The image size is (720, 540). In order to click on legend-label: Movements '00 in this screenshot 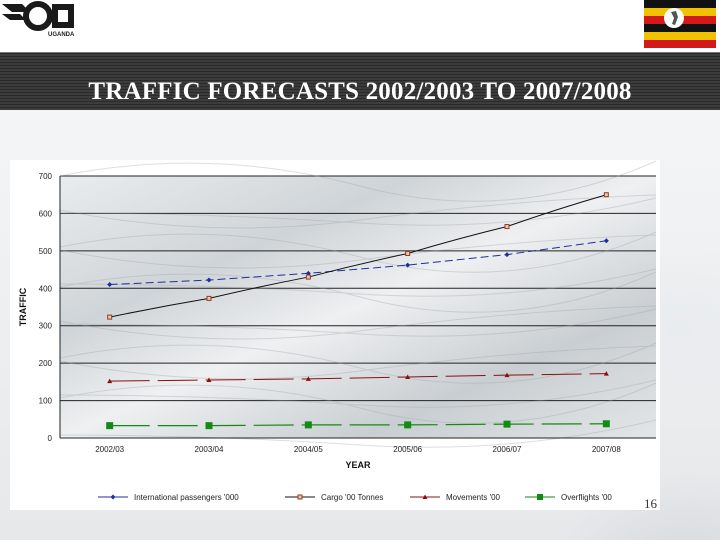, I will do `click(473, 497)`.